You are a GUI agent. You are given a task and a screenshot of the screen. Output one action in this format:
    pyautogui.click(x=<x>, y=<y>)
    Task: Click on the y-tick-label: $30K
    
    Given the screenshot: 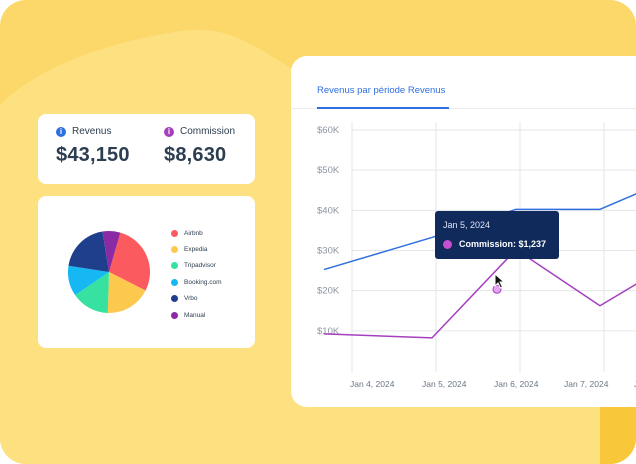 What is the action you would take?
    pyautogui.click(x=328, y=251)
    